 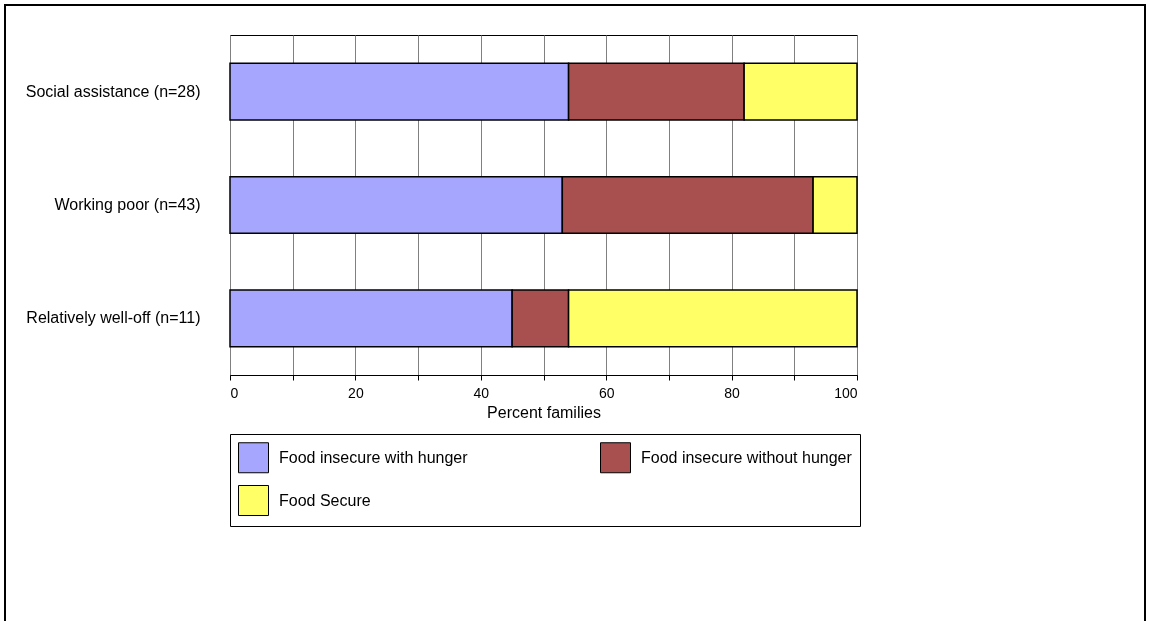 I want to click on legend-label: Food Secure, so click(x=325, y=500).